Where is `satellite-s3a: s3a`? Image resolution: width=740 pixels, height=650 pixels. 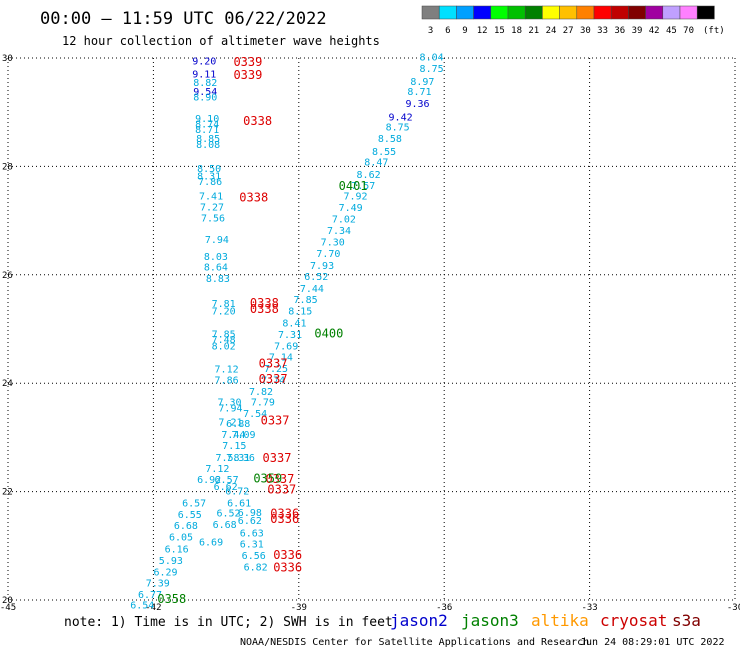 satellite-s3a: s3a is located at coordinates (686, 620).